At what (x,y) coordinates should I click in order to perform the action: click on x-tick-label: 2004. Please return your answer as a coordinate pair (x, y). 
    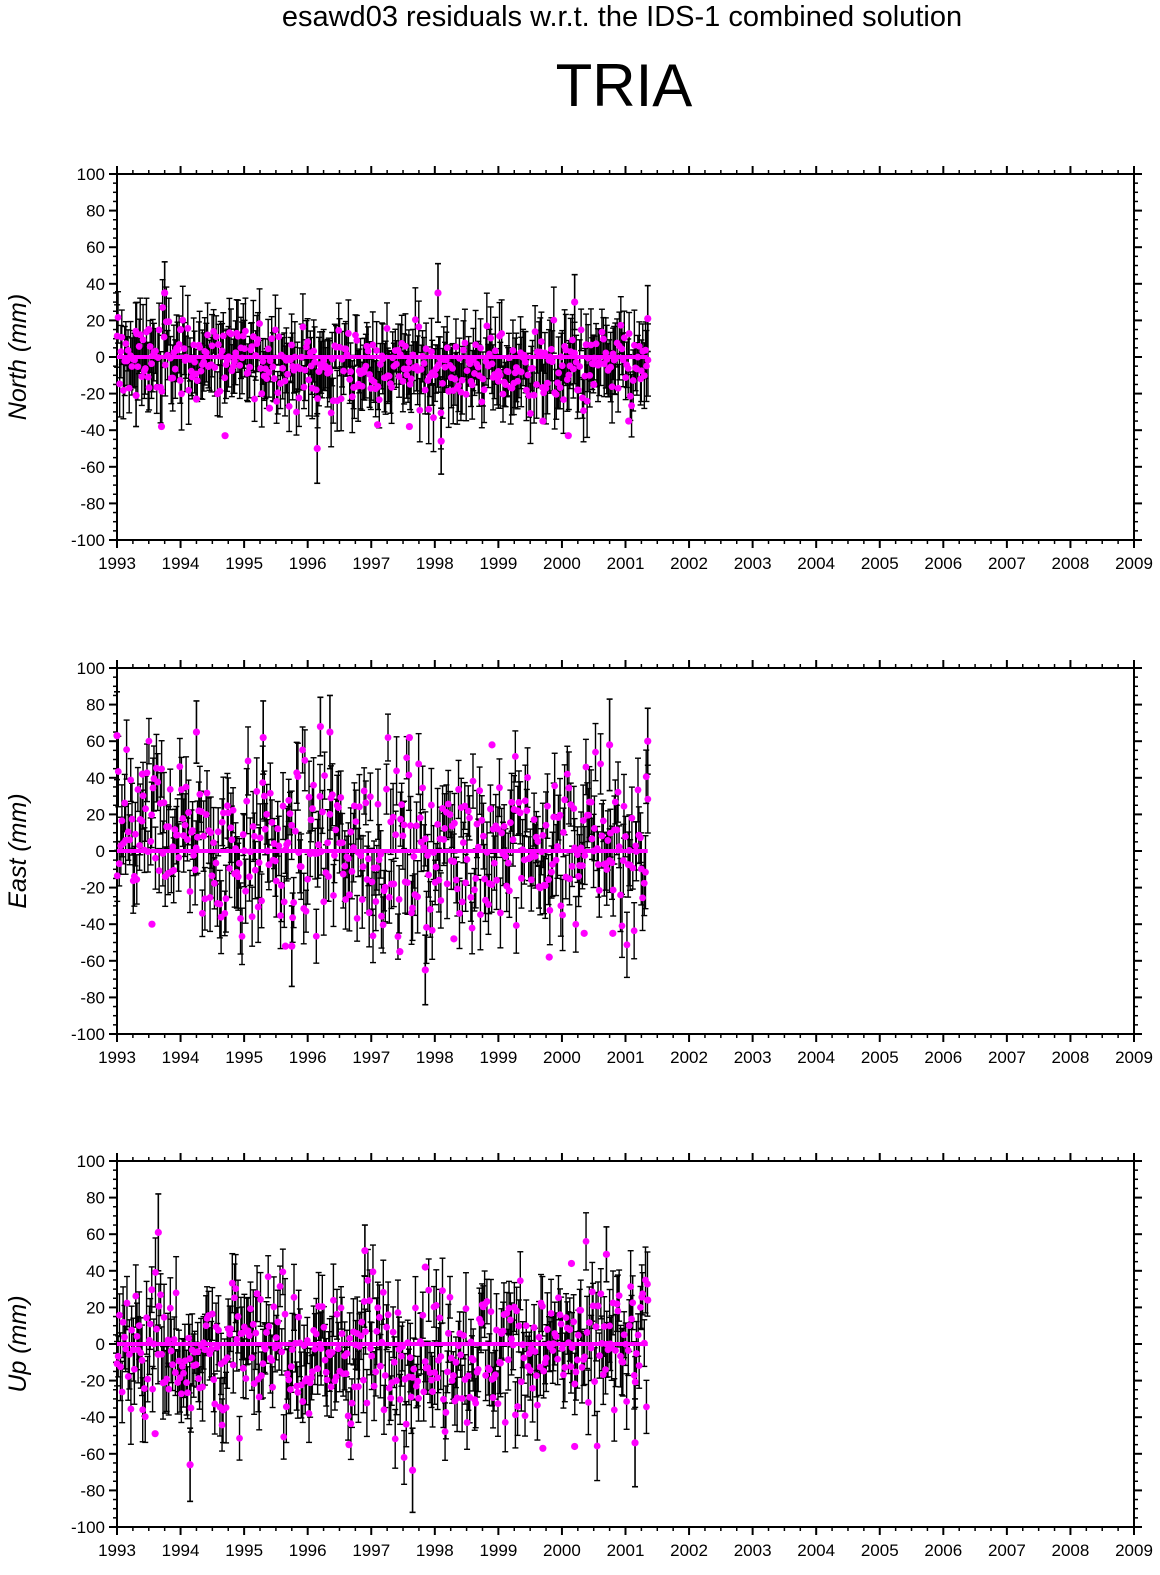
    Looking at the image, I should click on (816, 1057).